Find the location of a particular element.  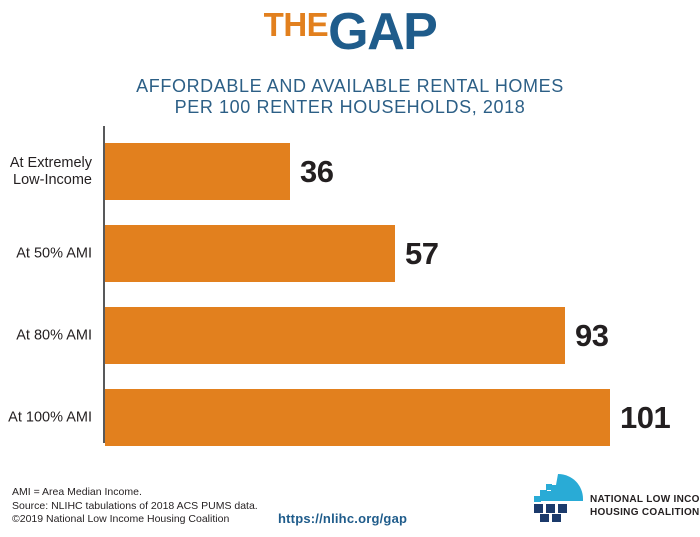

bar-row: At 80% AMI 93 is located at coordinates (350, 335).